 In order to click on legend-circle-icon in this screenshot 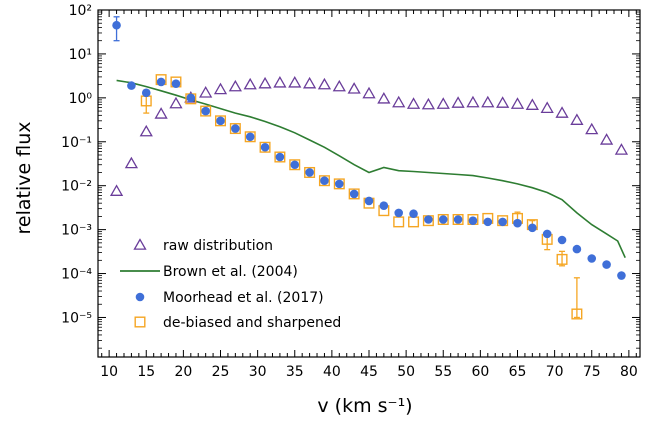, I will do `click(140, 297)`.